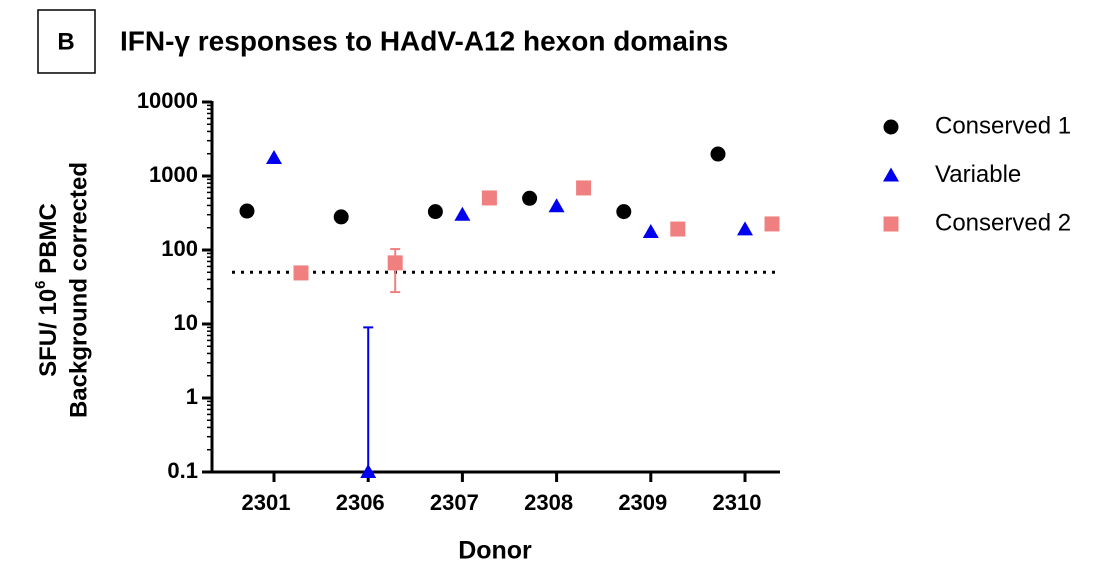 This screenshot has width=1116, height=566. Describe the element at coordinates (167, 100) in the screenshot. I see `y-tick-label: 10000` at that location.